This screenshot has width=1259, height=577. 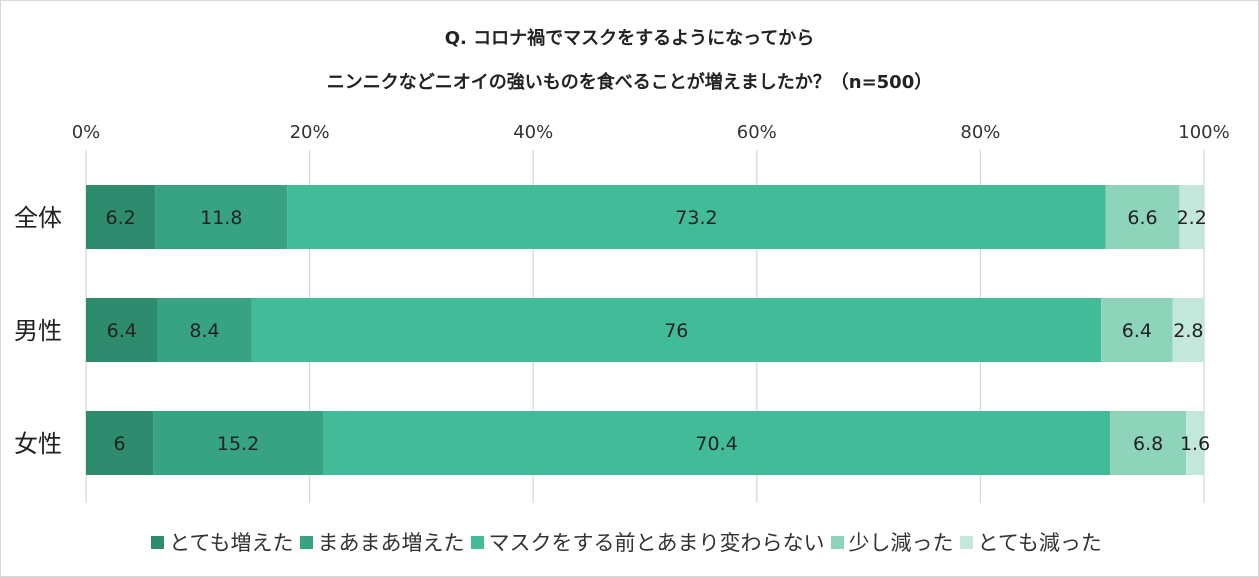 I want to click on chart-subtitle: ニンニクなどニオイの強いものを食べることが増えましたか？（n=500）, so click(x=629, y=82).